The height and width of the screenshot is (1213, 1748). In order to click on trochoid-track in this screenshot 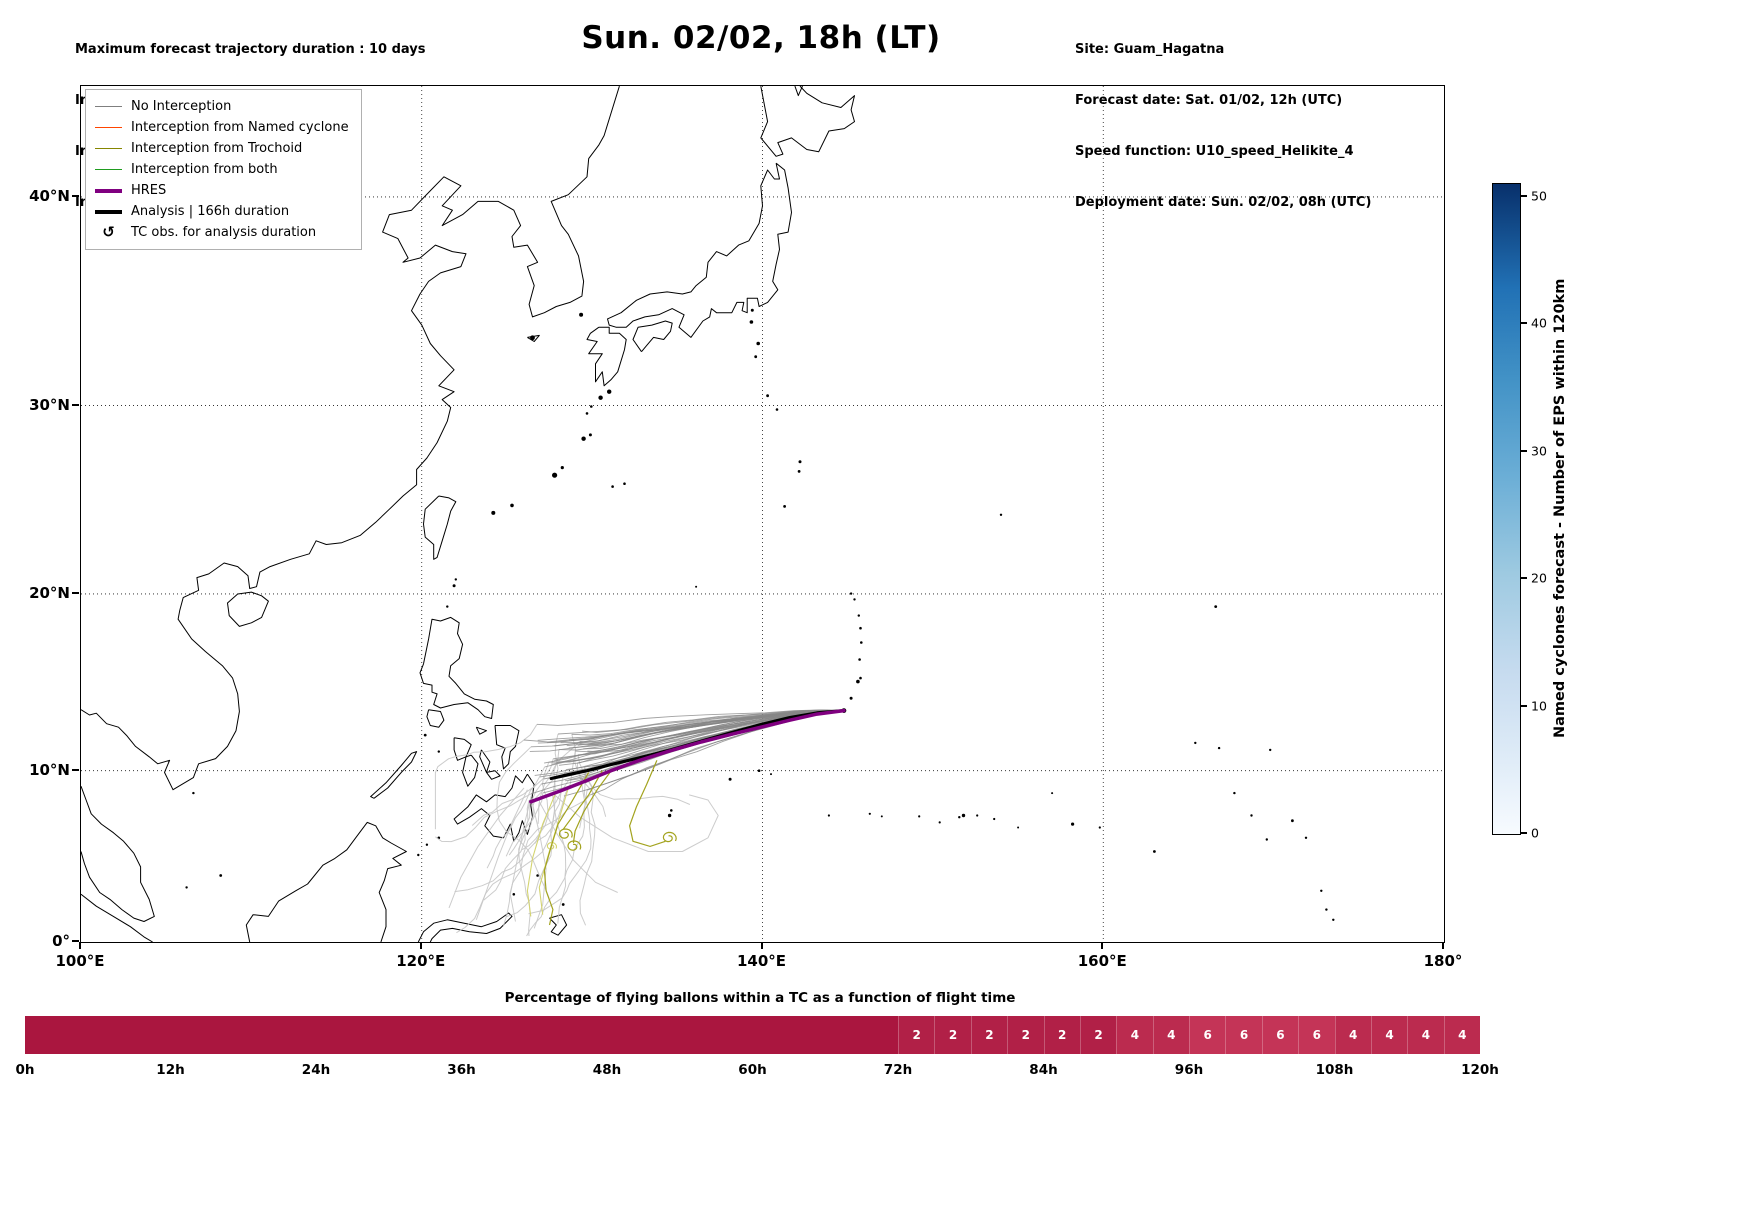, I will do `click(566, 849)`.